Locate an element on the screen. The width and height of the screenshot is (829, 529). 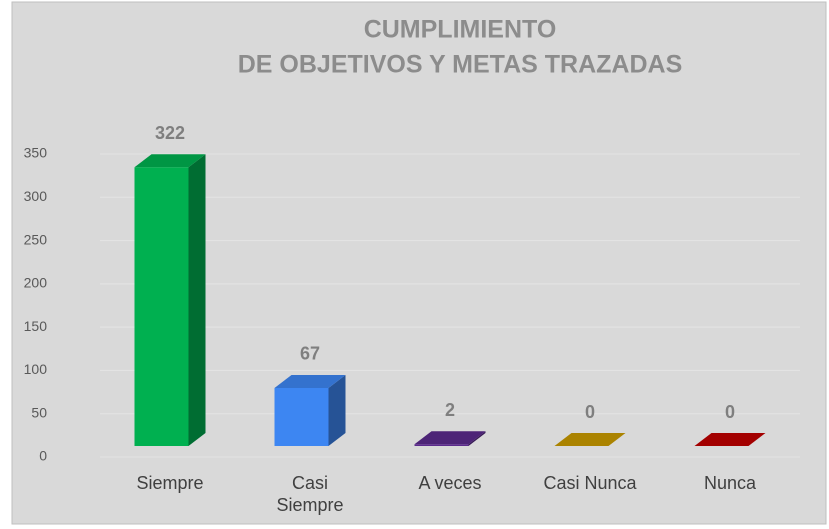
data-label: 2 is located at coordinates (450, 410).